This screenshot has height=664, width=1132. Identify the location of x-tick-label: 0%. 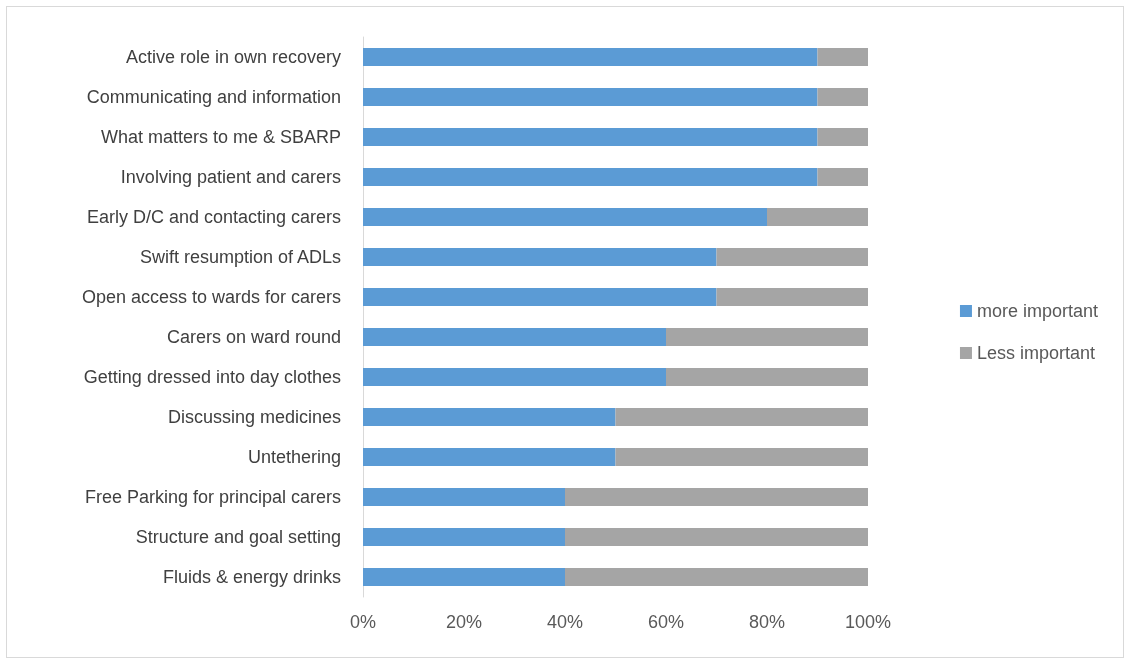
(363, 622).